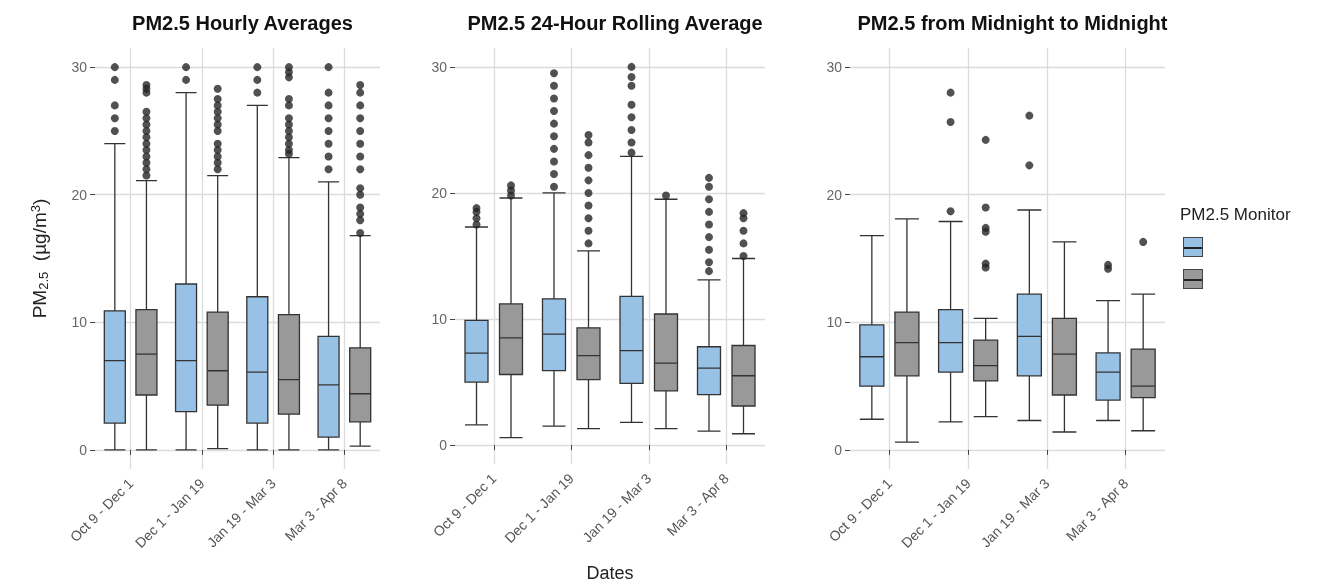 The width and height of the screenshot is (1330, 587). Describe the element at coordinates (610, 573) in the screenshot. I see `x-axis-title: Dates` at that location.